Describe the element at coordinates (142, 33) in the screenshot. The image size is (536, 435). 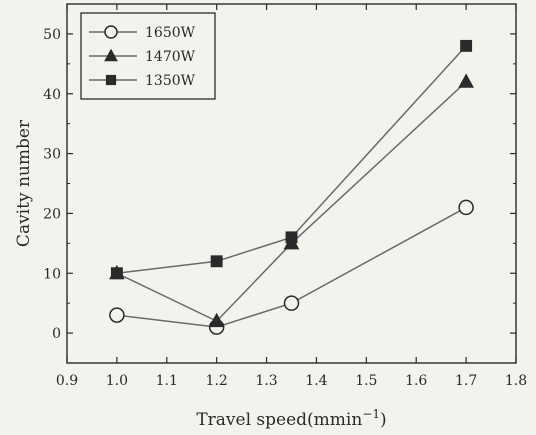
I see `legend-entry-1650w: 1650W` at that location.